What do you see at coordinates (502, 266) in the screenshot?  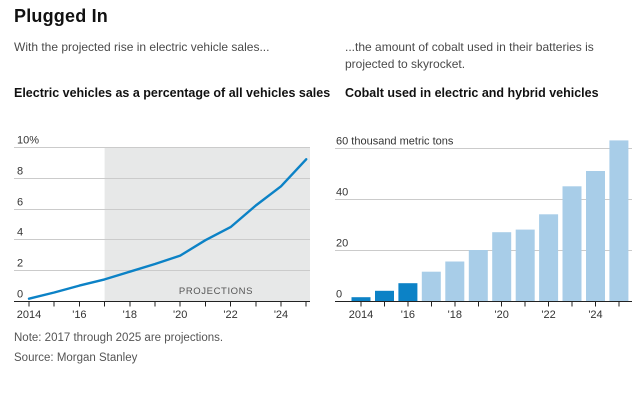 I see `bar-2020` at bounding box center [502, 266].